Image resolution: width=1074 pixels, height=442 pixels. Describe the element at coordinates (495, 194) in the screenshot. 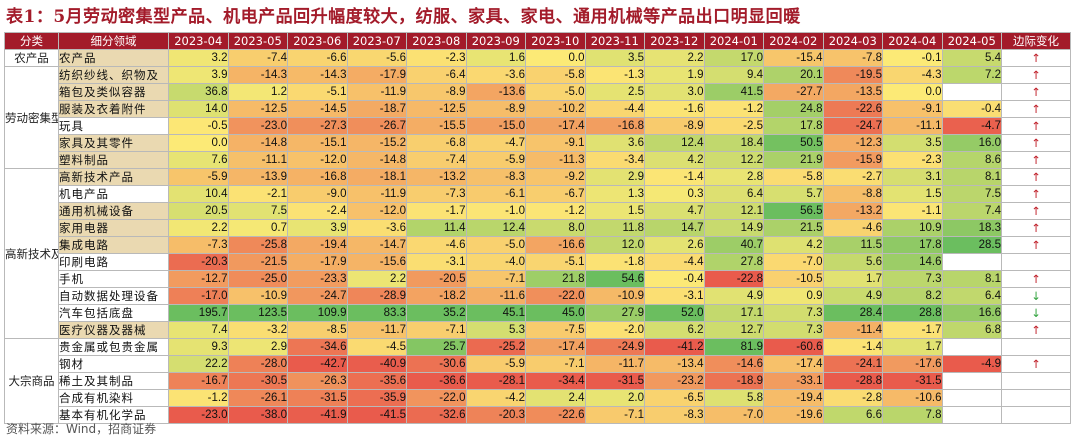

I see `value-cell: -6.1` at that location.